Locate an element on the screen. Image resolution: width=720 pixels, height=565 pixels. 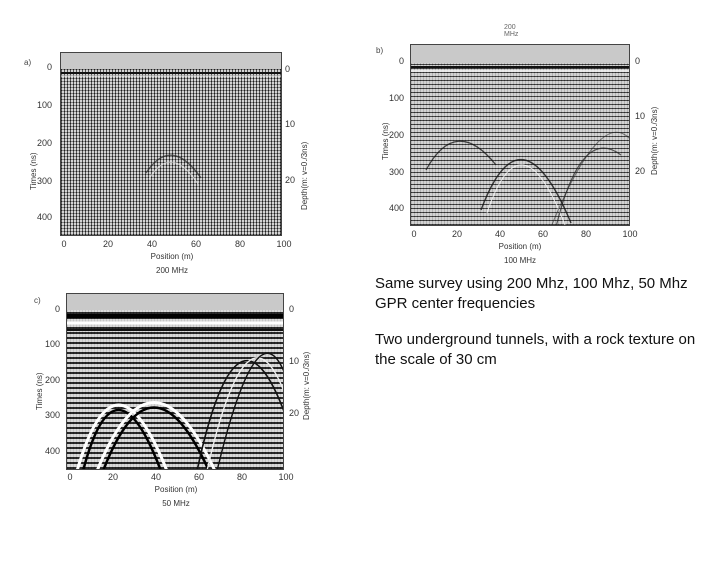
cropped-label: 200 MHz is located at coordinates (511, 31).